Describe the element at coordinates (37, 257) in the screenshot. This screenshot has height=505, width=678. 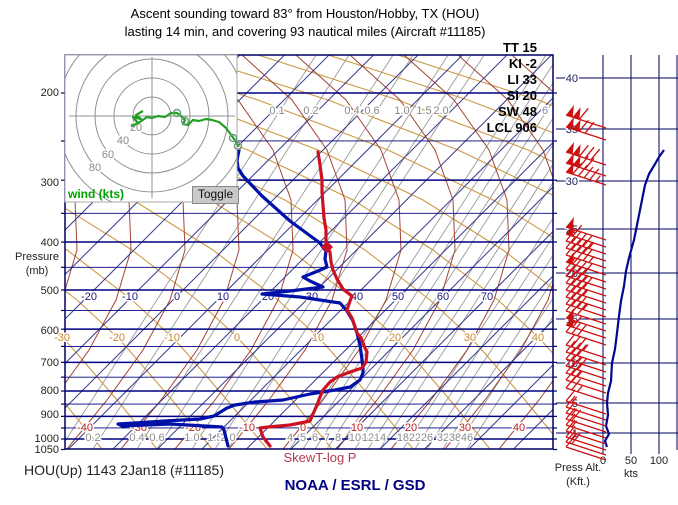
I see `pressure-axis-title-line1: Pressure` at that location.